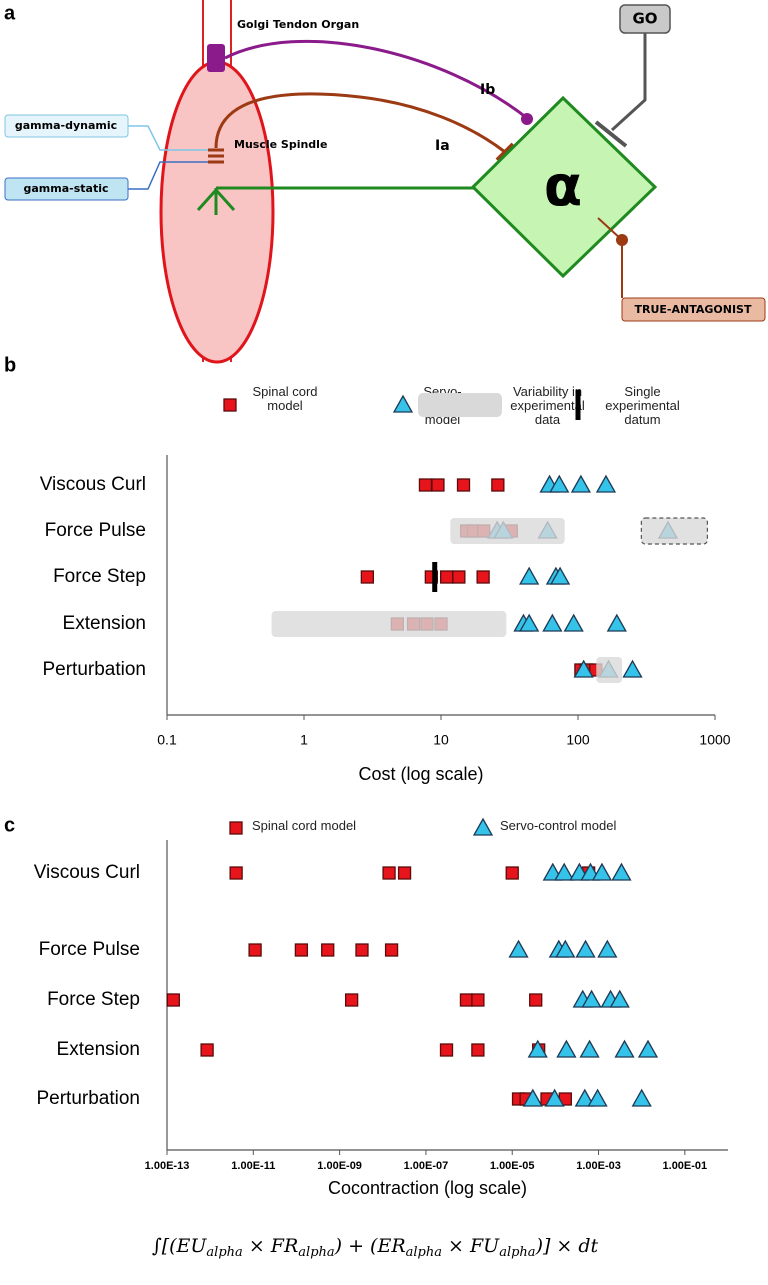 This screenshot has height=1285, width=768. What do you see at coordinates (87, 872) in the screenshot?
I see `y-tick-label: Viscous Curl` at bounding box center [87, 872].